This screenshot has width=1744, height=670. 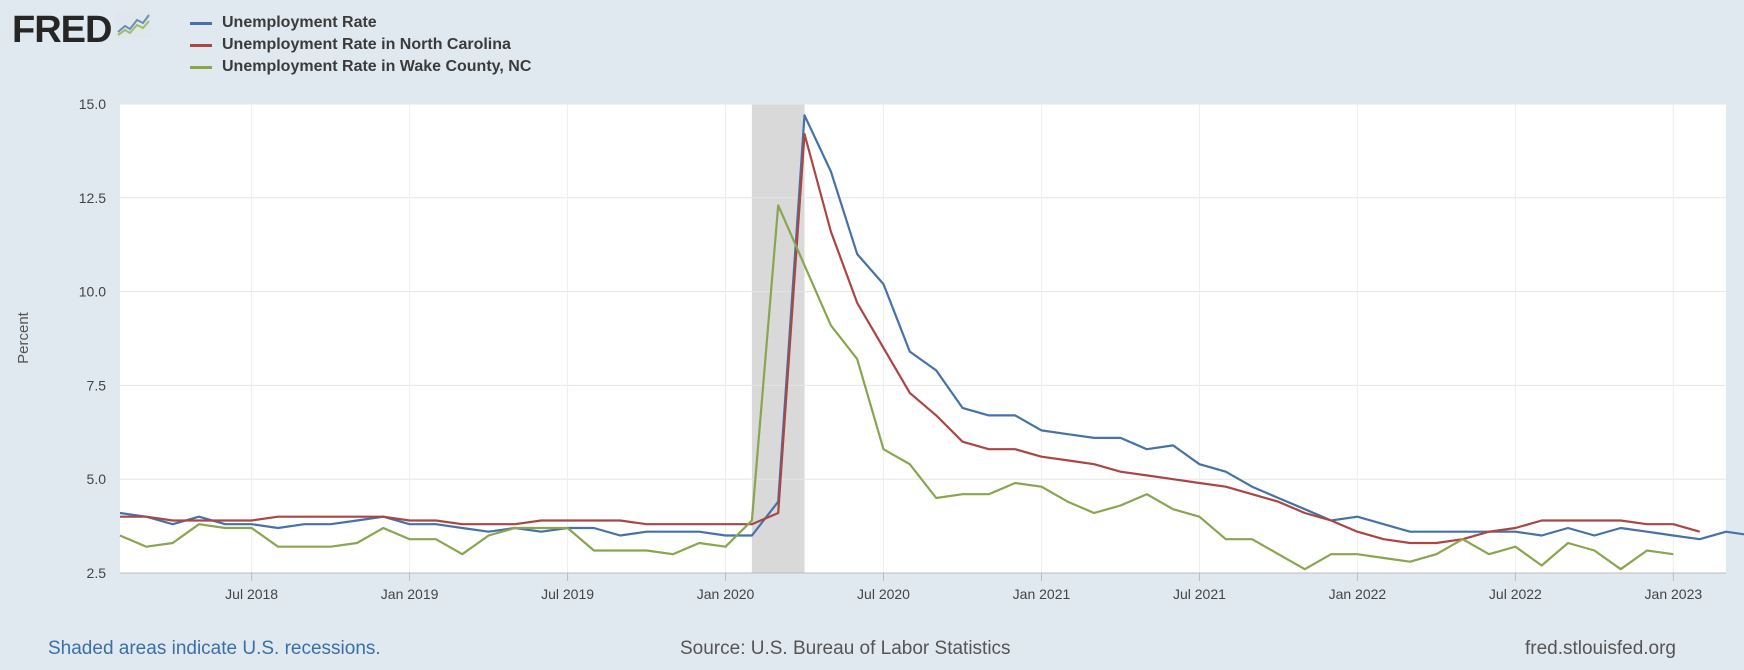 What do you see at coordinates (251, 594) in the screenshot?
I see `x-tick-label: Jul 2018` at bounding box center [251, 594].